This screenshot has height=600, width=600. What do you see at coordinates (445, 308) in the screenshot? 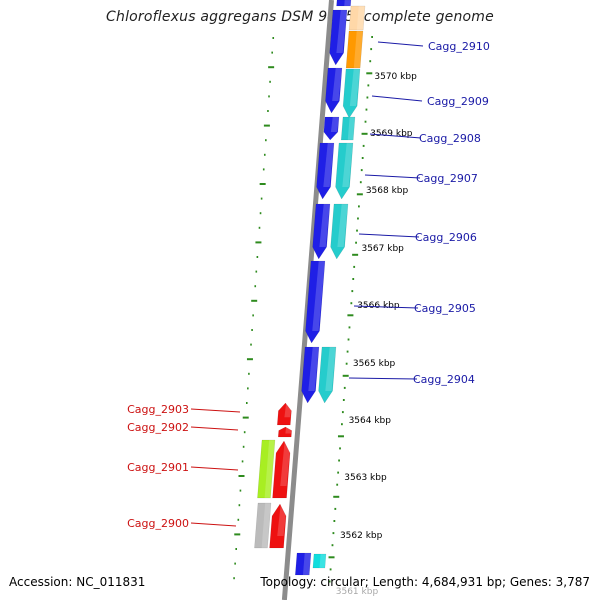
I see `forward-gene-label: Cagg_2905` at bounding box center [445, 308].